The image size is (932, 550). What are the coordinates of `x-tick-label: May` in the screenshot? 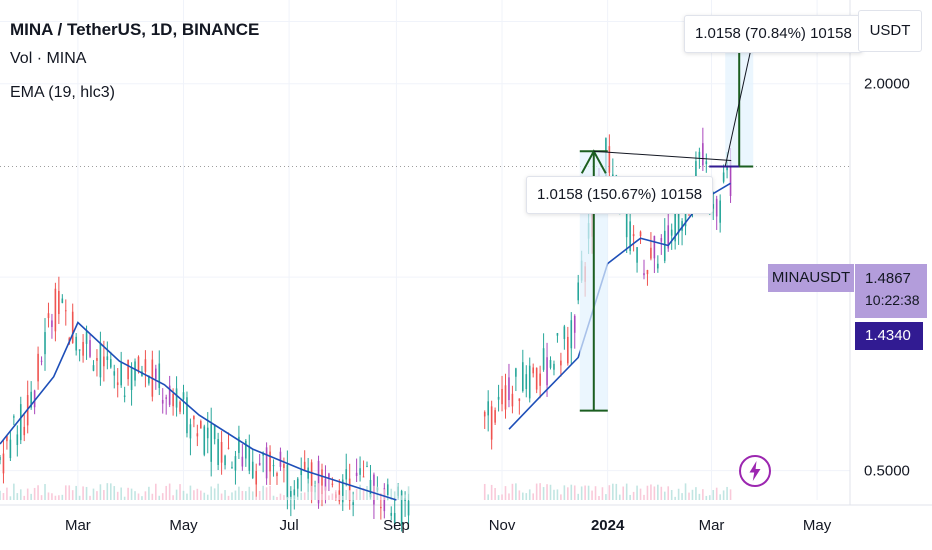 It's located at (817, 525).